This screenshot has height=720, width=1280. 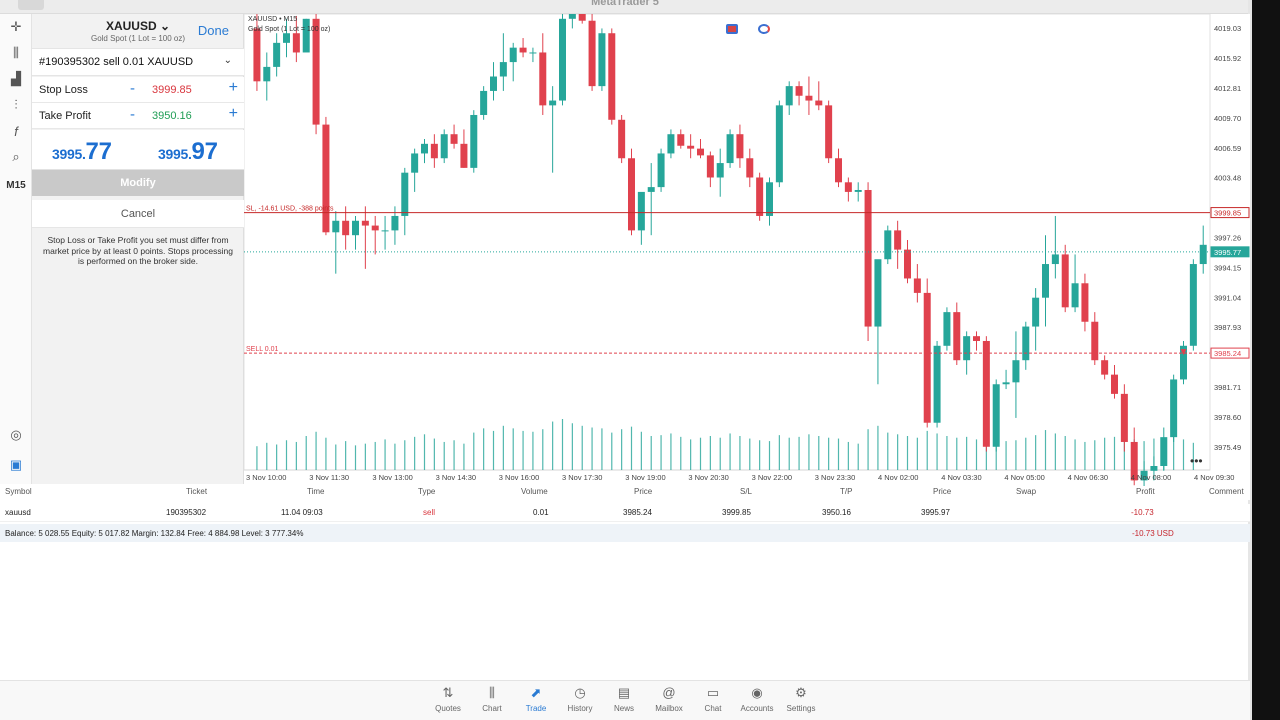 What do you see at coordinates (213, 30) in the screenshot?
I see `done-button: Done` at bounding box center [213, 30].